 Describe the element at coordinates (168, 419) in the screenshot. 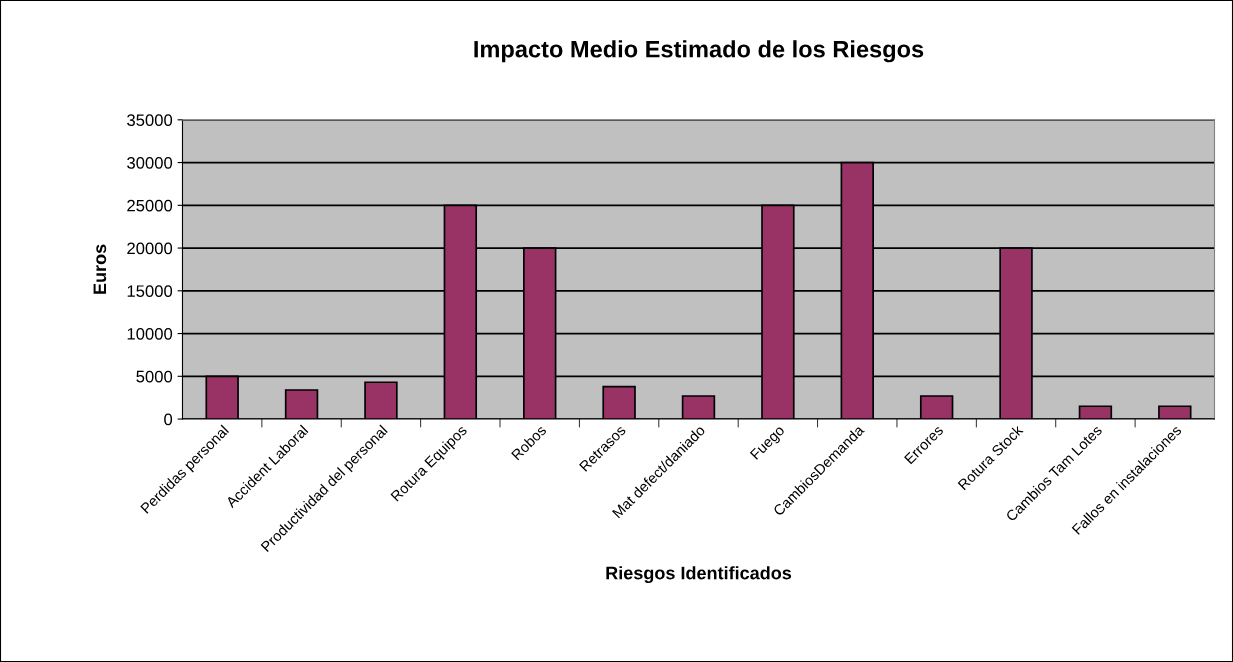

I see `y-tick-label: 0` at that location.